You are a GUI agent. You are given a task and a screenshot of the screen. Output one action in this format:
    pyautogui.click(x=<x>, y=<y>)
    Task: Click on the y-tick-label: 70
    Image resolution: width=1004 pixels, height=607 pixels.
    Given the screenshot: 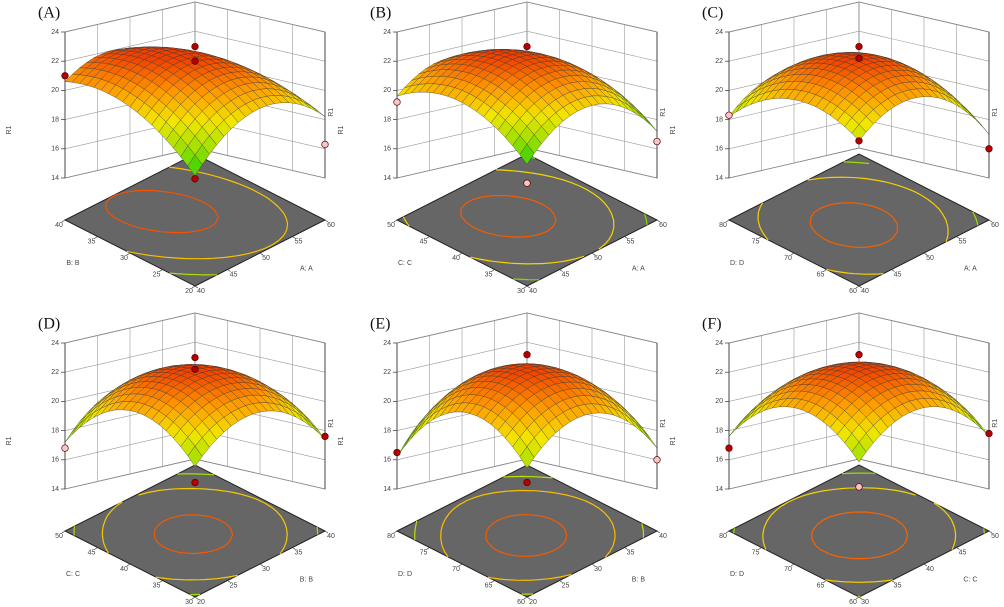 What is the action you would take?
    pyautogui.click(x=788, y=258)
    